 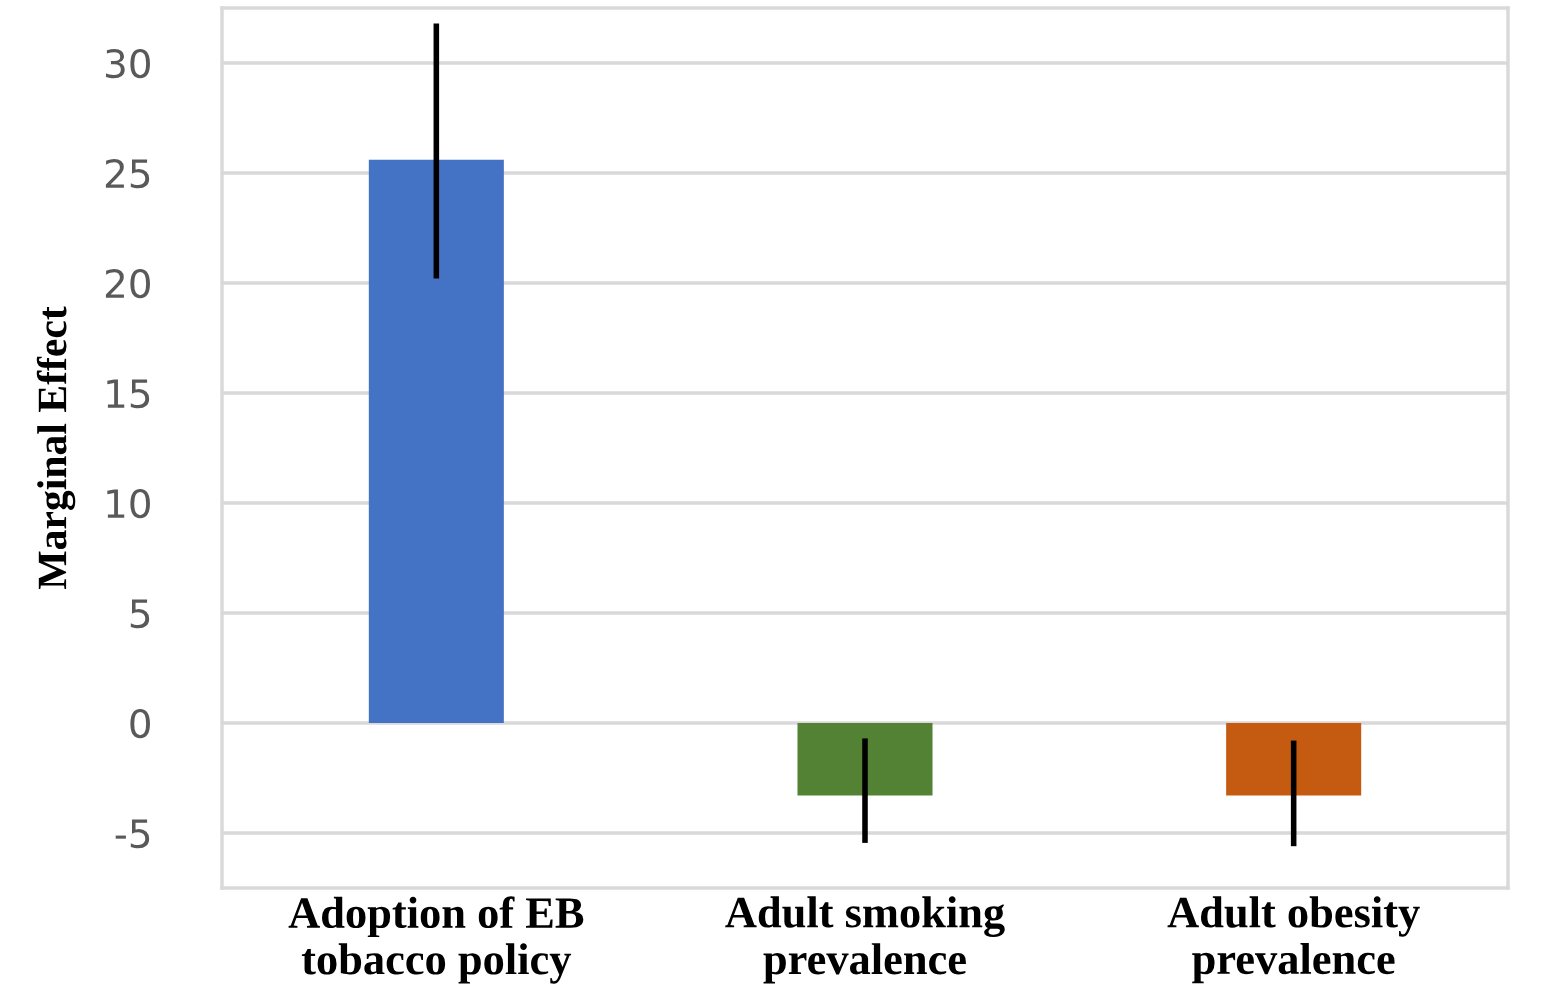 I want to click on y-tick-label: 0, so click(x=140, y=723).